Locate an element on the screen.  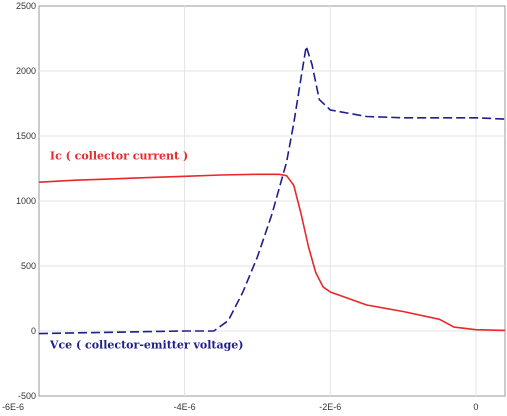
ic-series-label: Ic ( collector current ) is located at coordinates (119, 155).